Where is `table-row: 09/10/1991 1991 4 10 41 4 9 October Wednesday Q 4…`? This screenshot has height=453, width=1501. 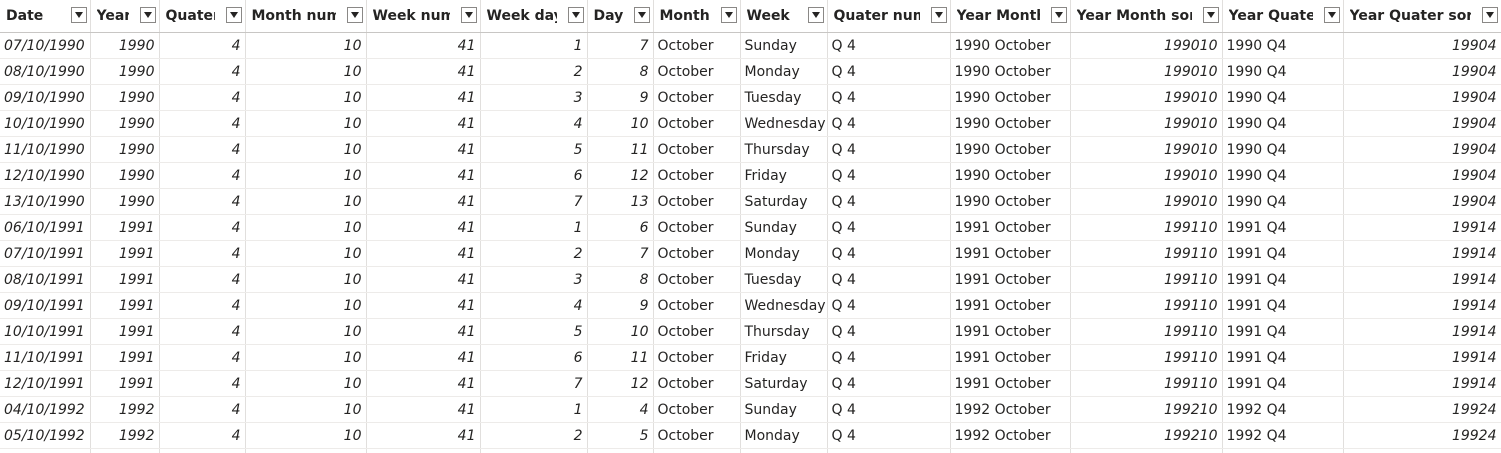
table-row: 09/10/1991 1991 4 10 41 4 9 October Wednesday Q 4… is located at coordinates (750, 305).